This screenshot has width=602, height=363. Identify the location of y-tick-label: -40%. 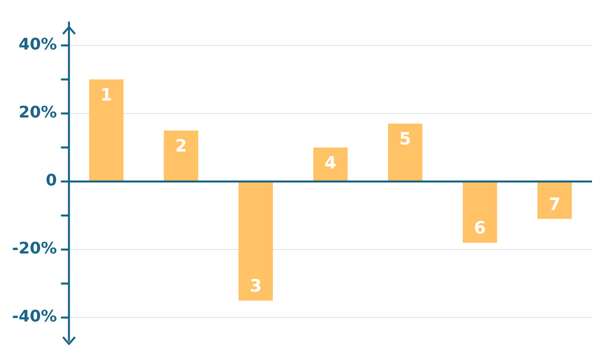
(34, 316).